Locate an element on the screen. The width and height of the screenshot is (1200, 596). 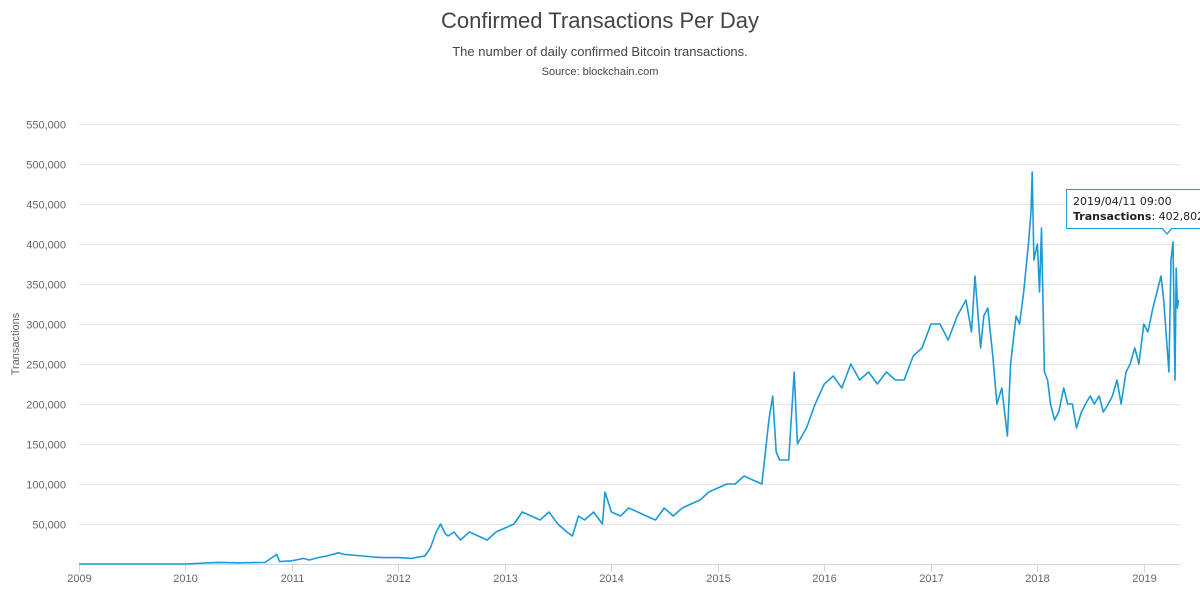
y-tick-label: 150,000 is located at coordinates (46, 446).